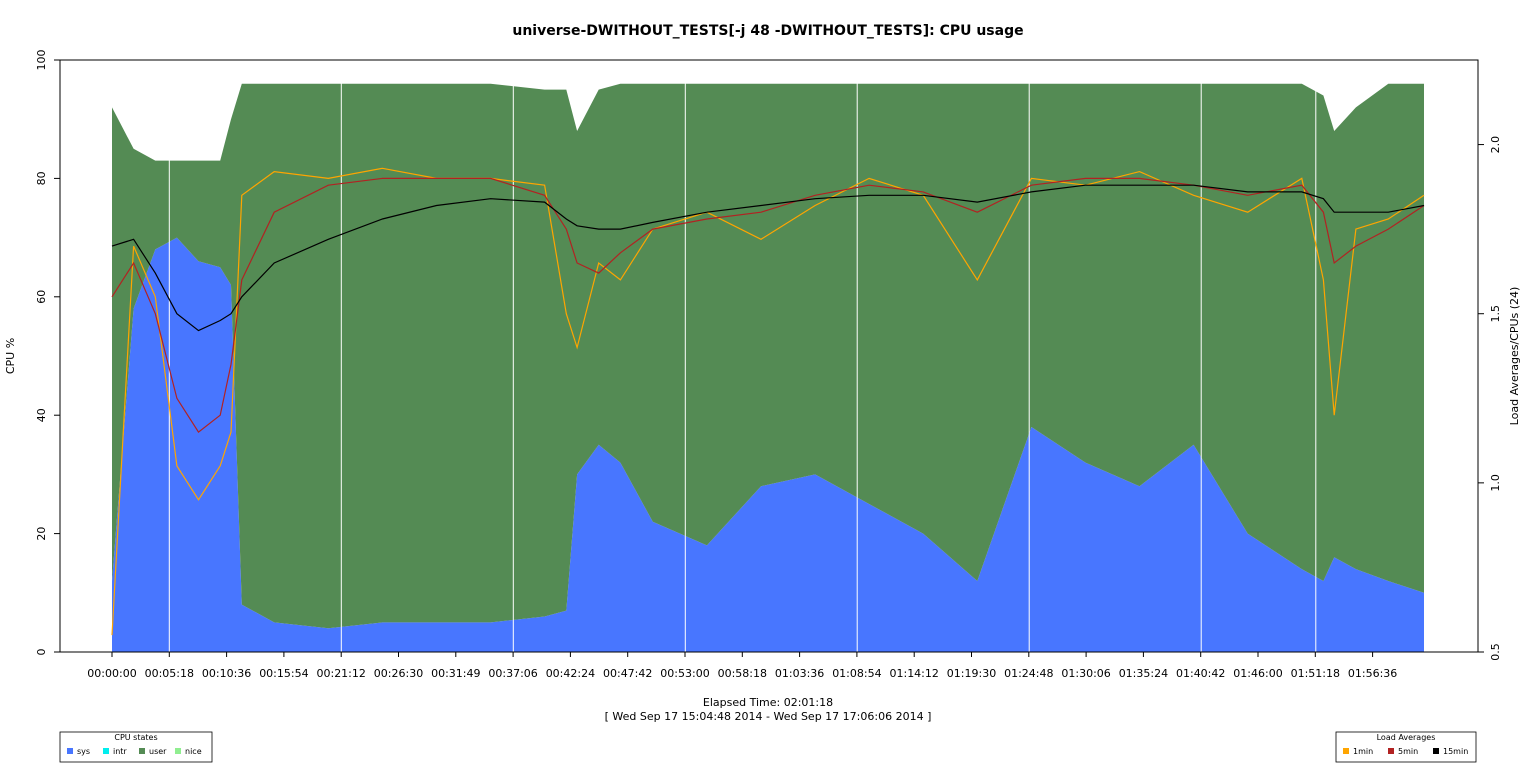 The height and width of the screenshot is (768, 1536). Describe the element at coordinates (169, 673) in the screenshot. I see `x-tick-label-1: 00:05:18` at that location.